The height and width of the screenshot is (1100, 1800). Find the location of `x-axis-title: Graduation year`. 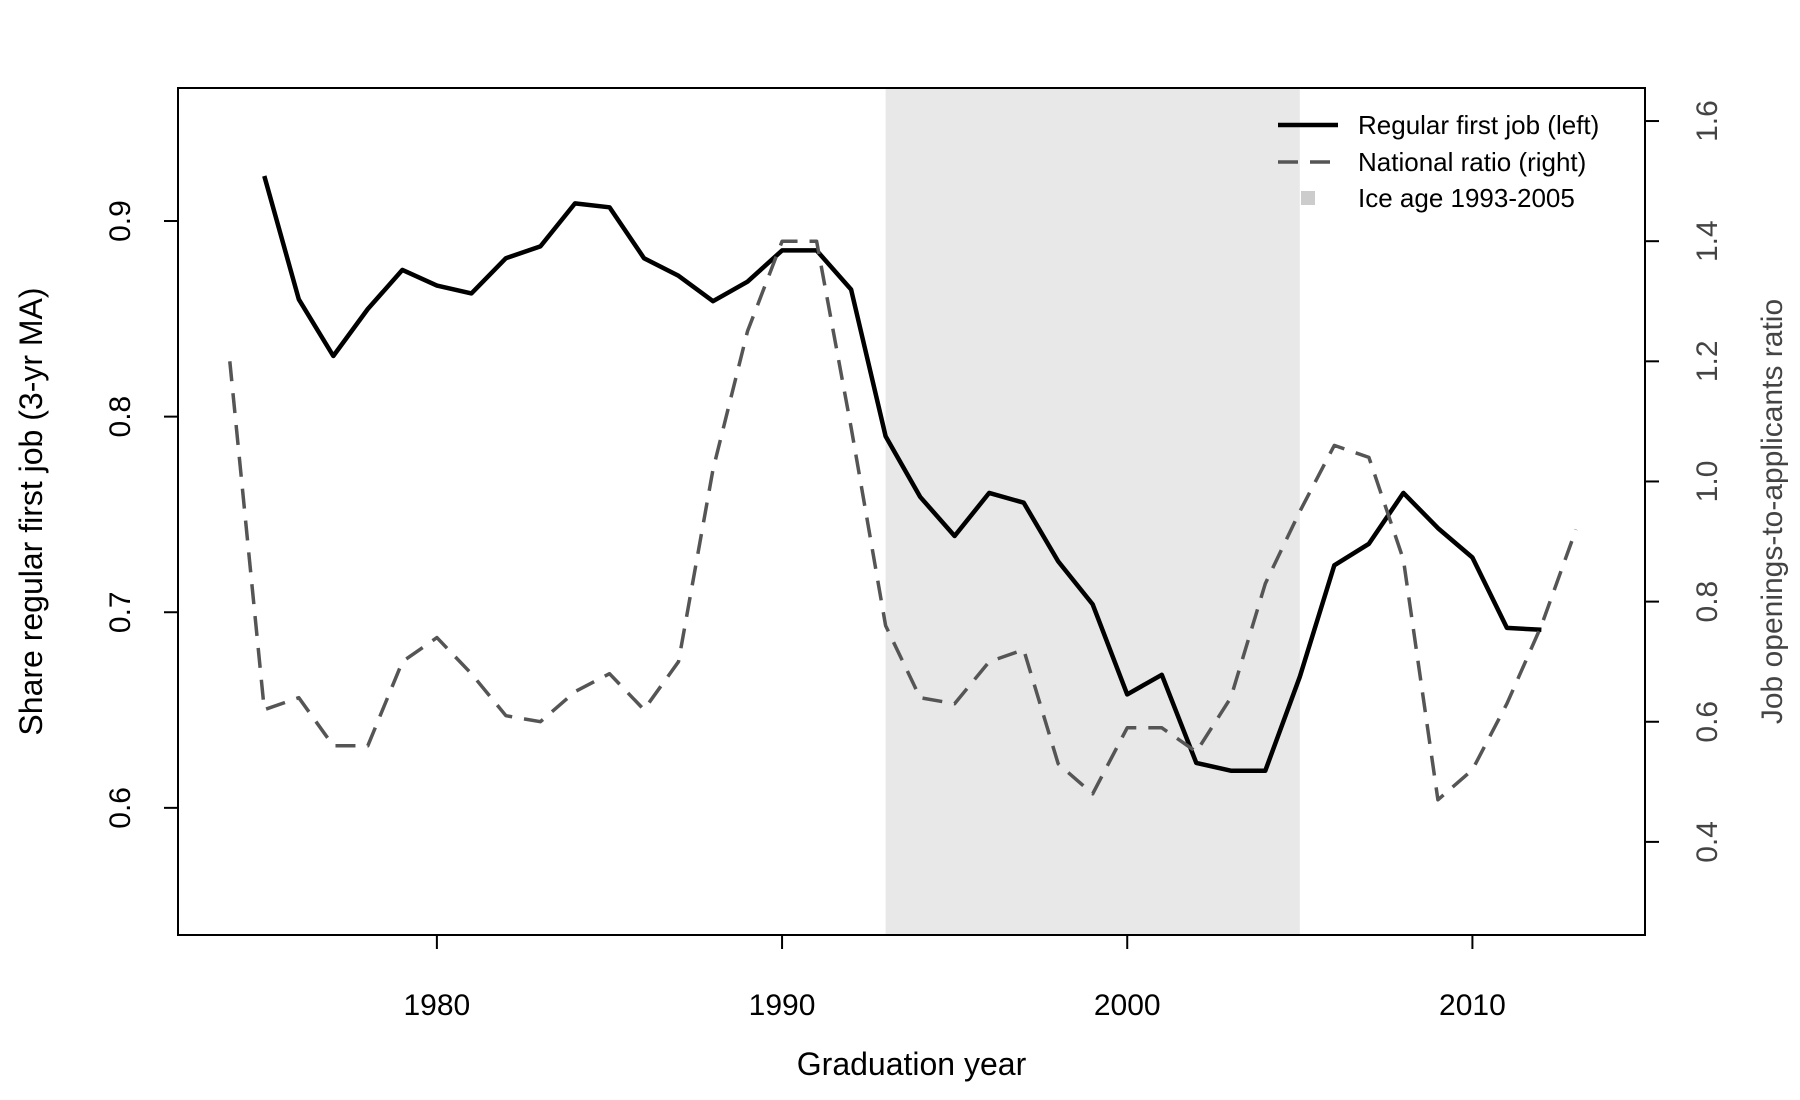

x-axis-title: Graduation year is located at coordinates (912, 1064).